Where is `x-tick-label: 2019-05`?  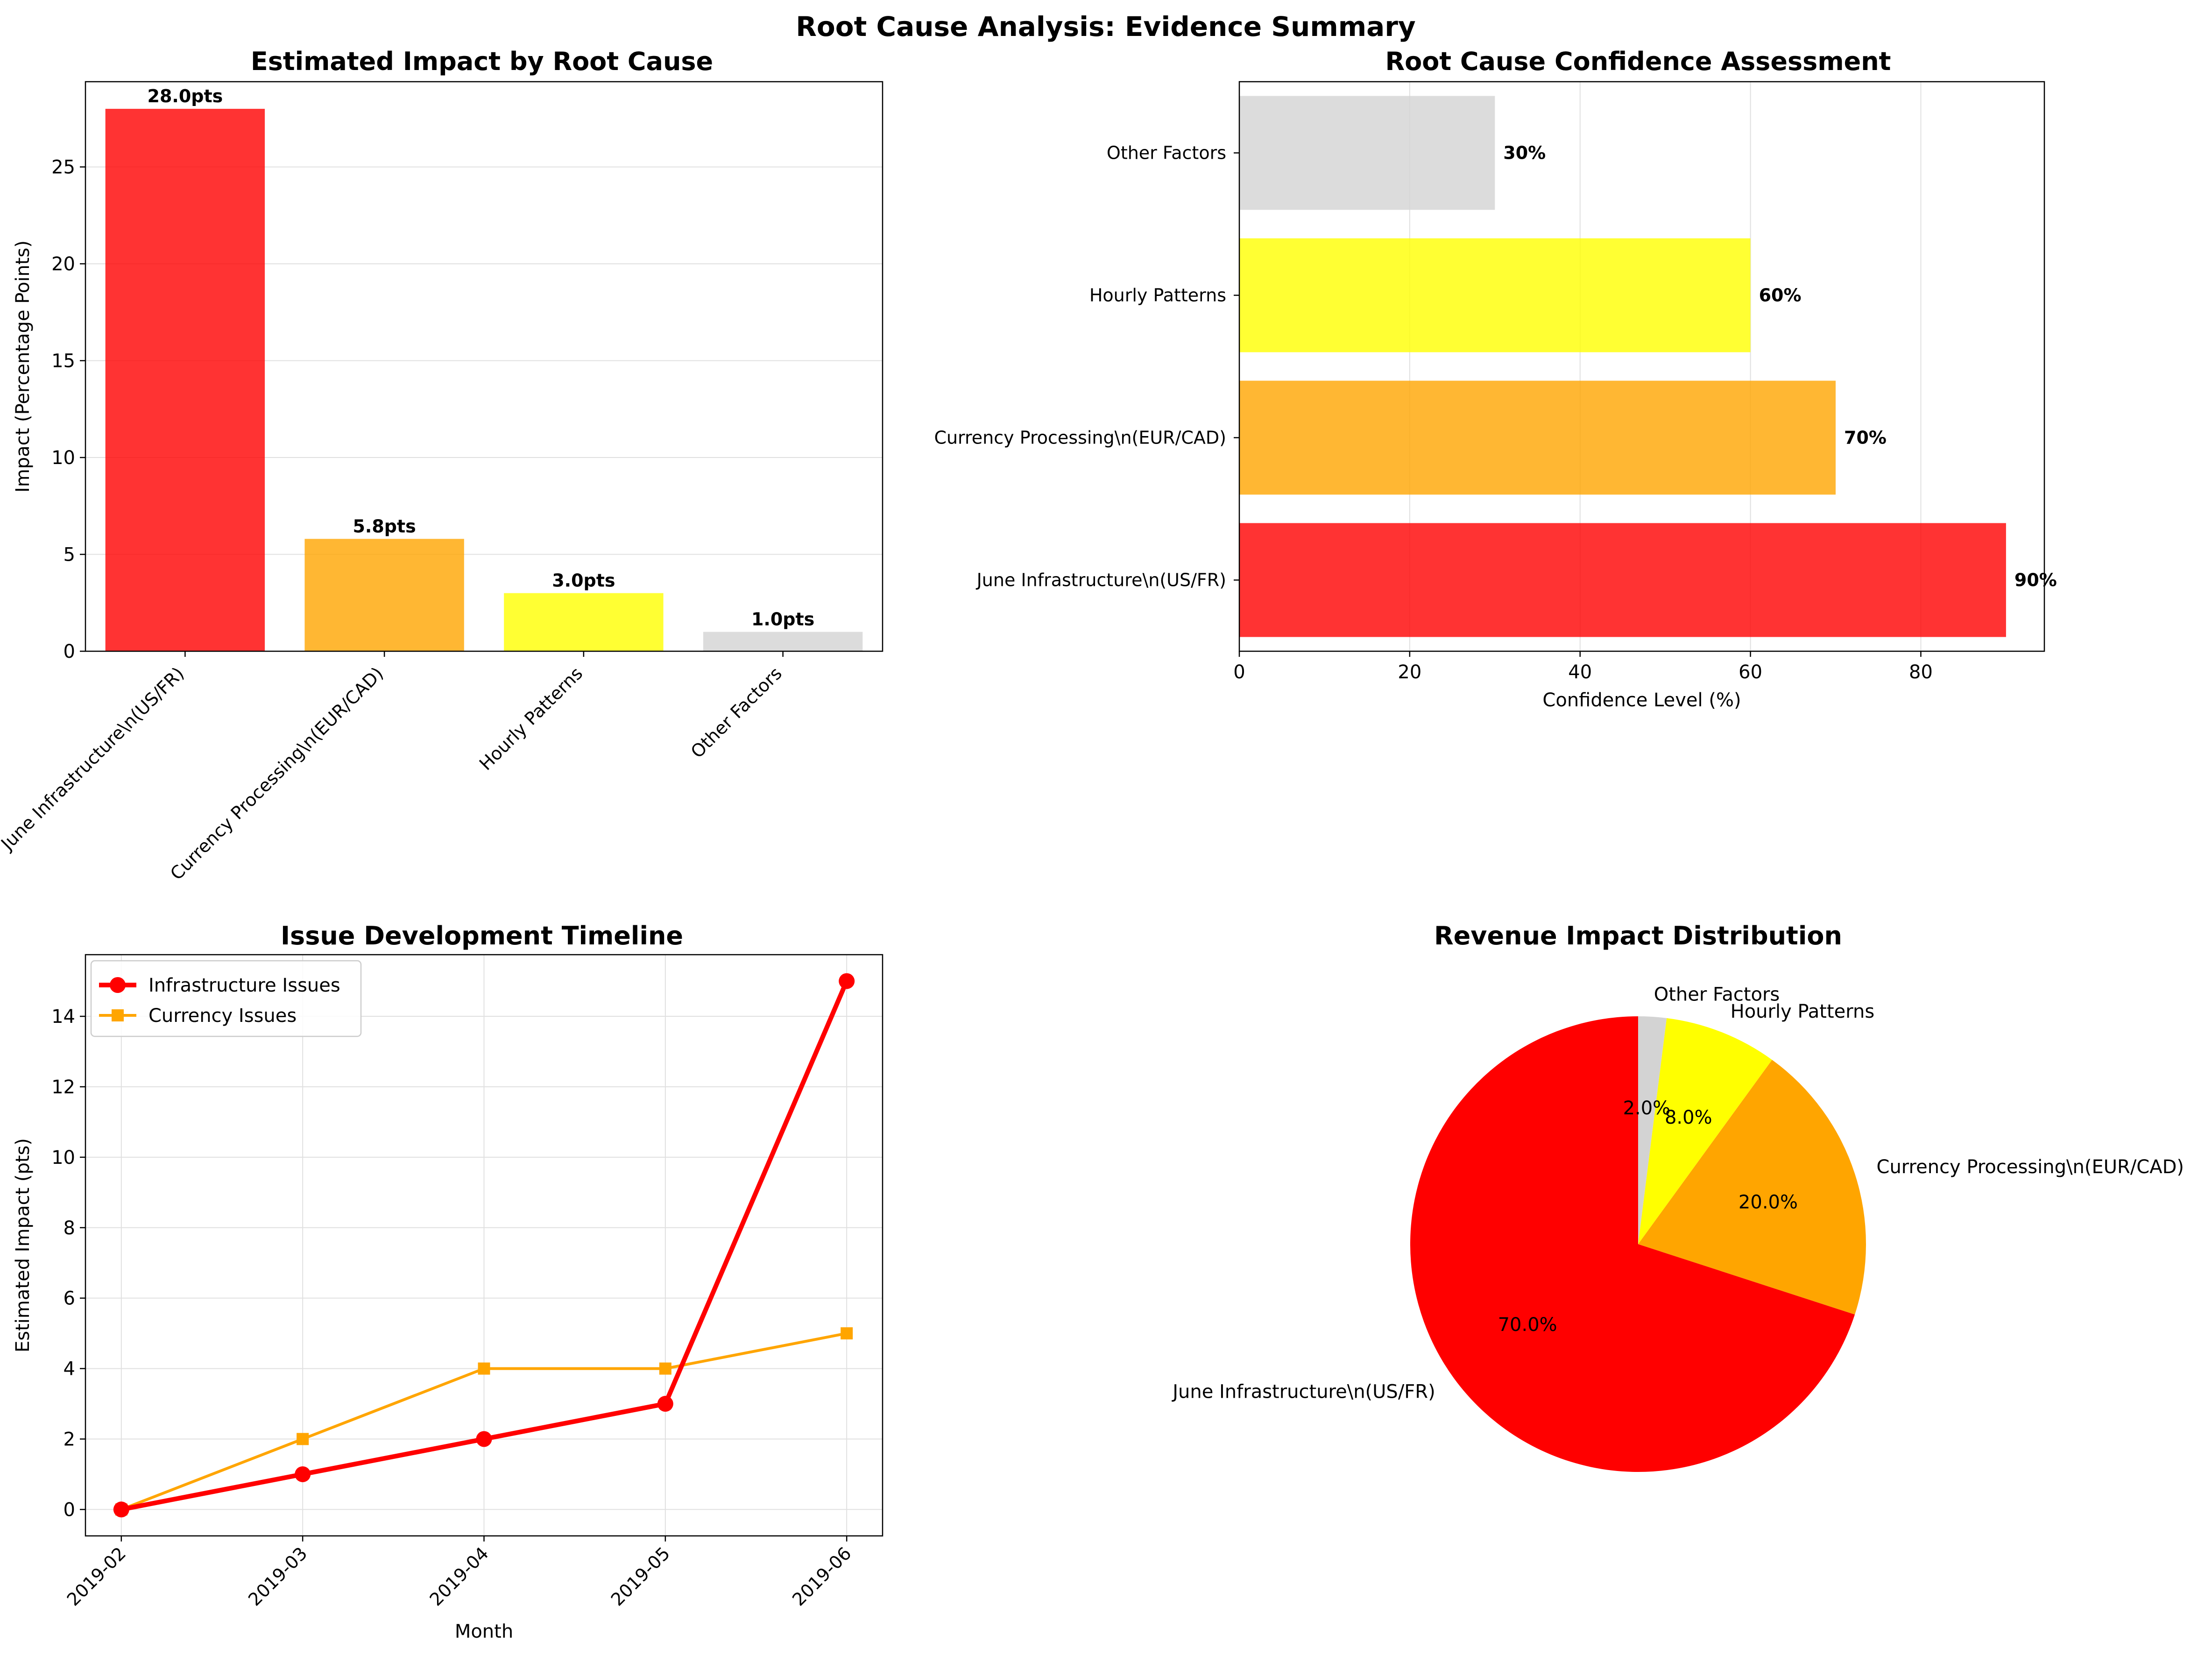
x-tick-label: 2019-05 is located at coordinates (641, 1576).